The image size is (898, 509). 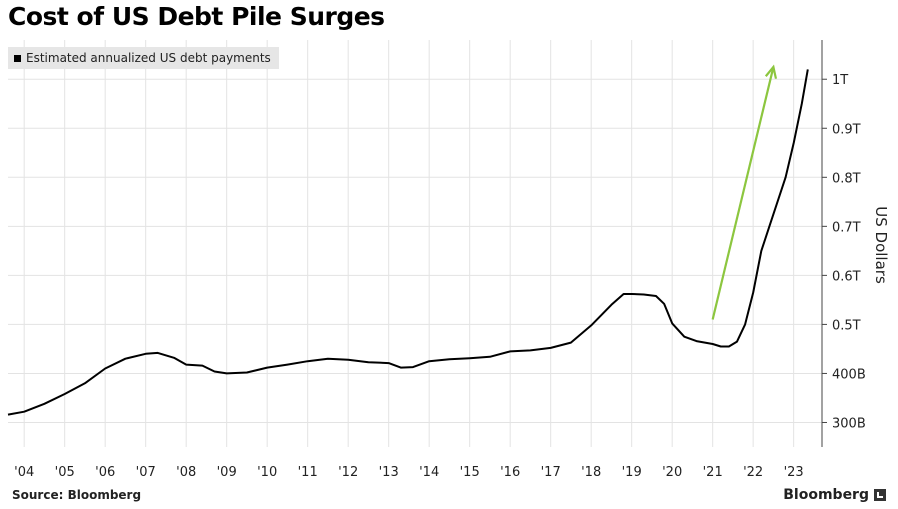 I want to click on y-tick-label: 300B, so click(x=849, y=423).